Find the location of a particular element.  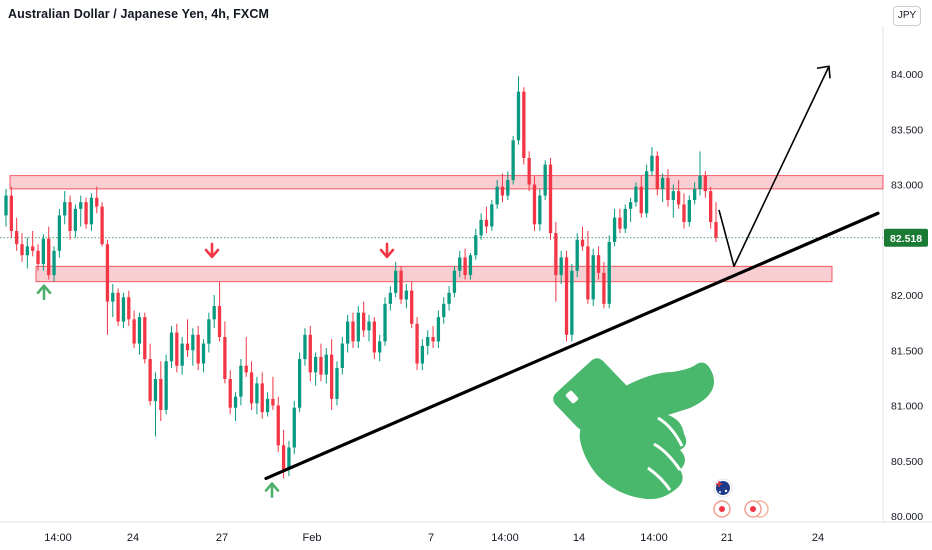

projection-path is located at coordinates (774, 166).